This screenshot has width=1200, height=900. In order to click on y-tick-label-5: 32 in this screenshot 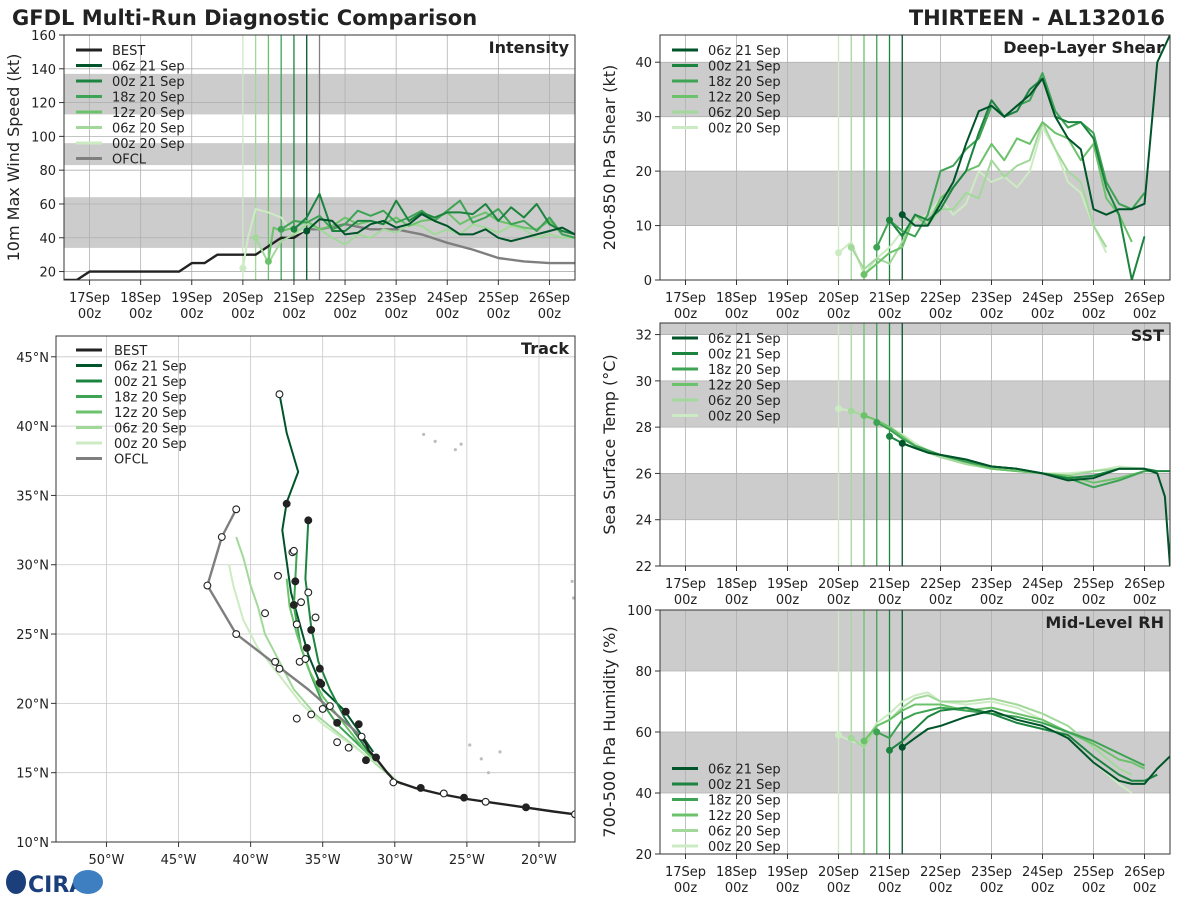, I will do `click(643, 336)`.